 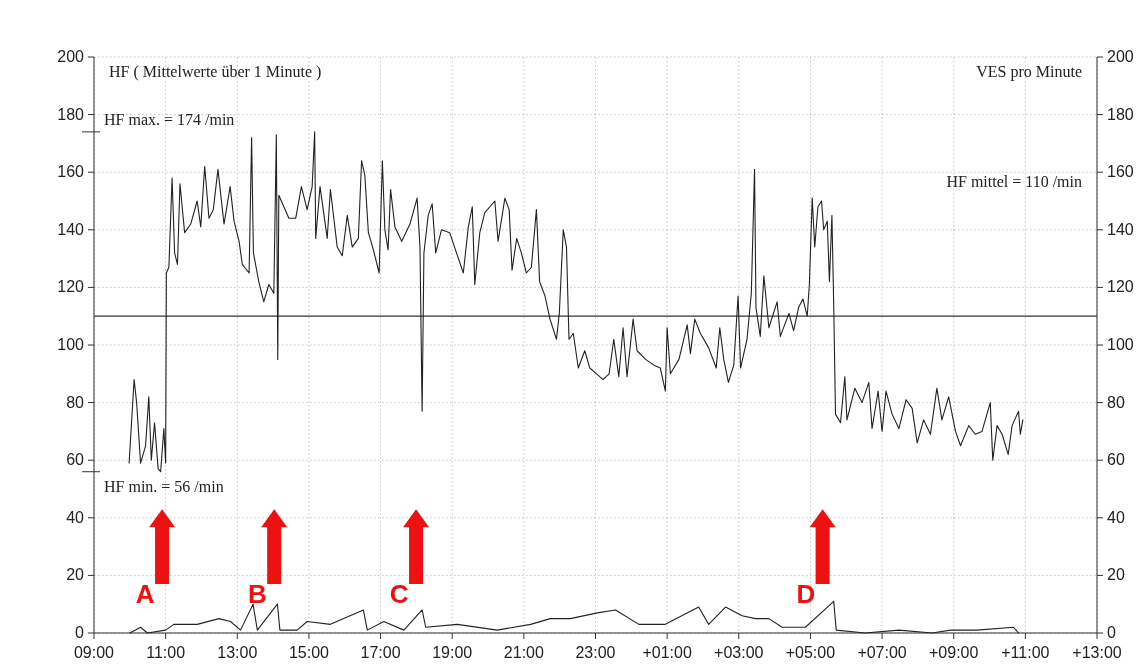 I want to click on ref-line-label: HF mittel = 110 /min, so click(x=1014, y=181).